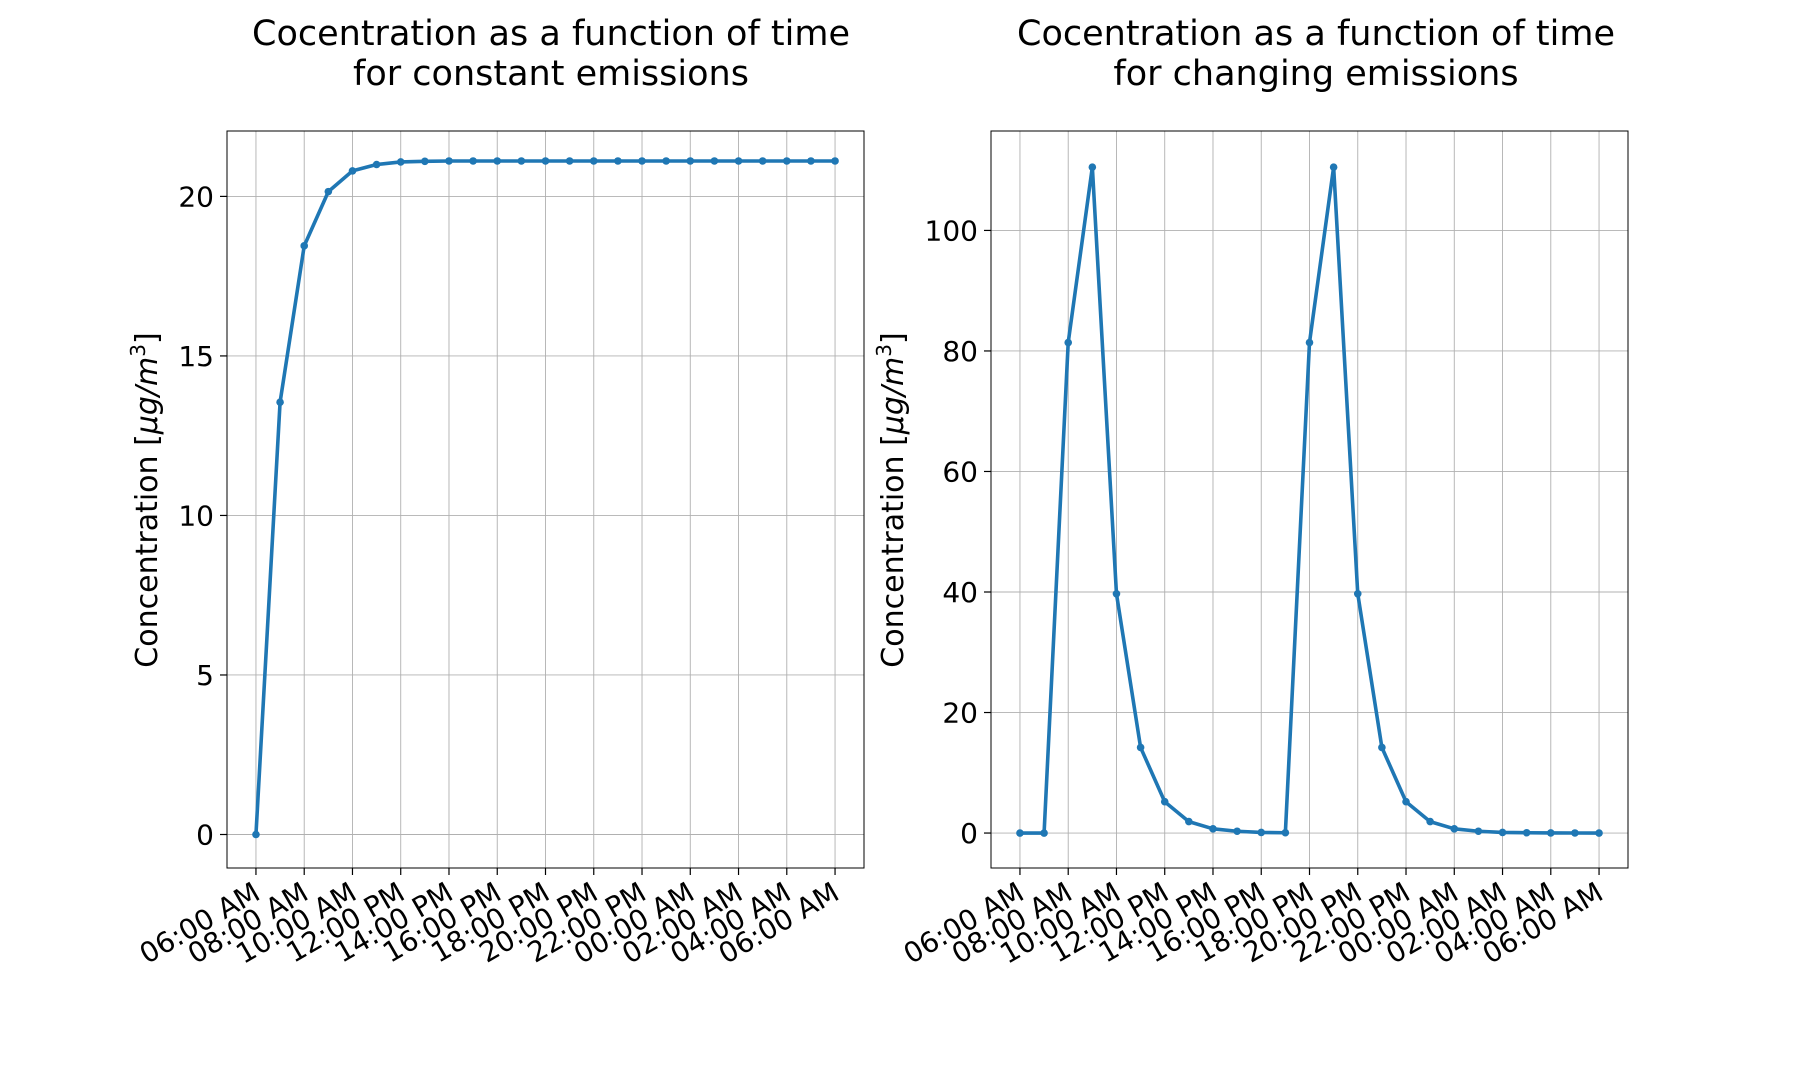 This screenshot has height=1080, width=1800. Describe the element at coordinates (196, 515) in the screenshot. I see `y-tick-label: 10` at that location.